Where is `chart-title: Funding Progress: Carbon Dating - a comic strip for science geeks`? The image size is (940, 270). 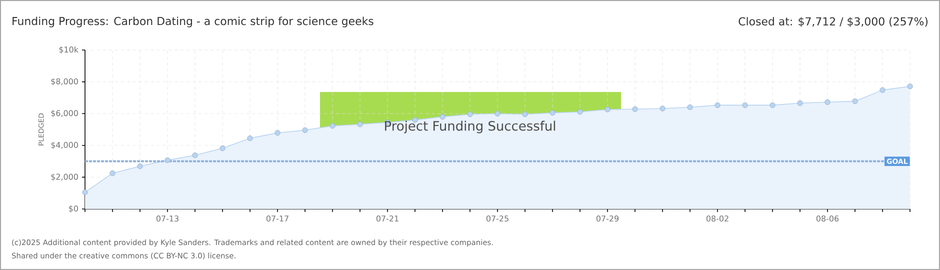
chart-title: Funding Progress: Carbon Dating - a comic strip for science geeks is located at coordinates (193, 22).